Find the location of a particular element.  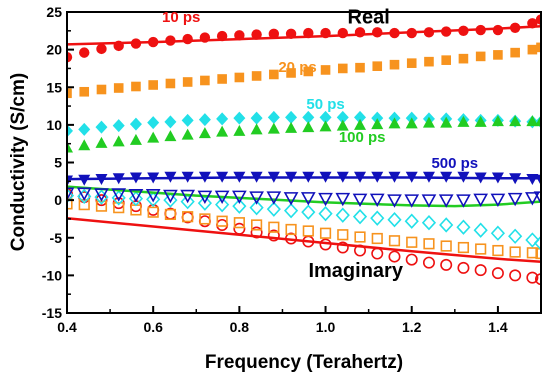

x-tick-label: 1.4 is located at coordinates (498, 327).